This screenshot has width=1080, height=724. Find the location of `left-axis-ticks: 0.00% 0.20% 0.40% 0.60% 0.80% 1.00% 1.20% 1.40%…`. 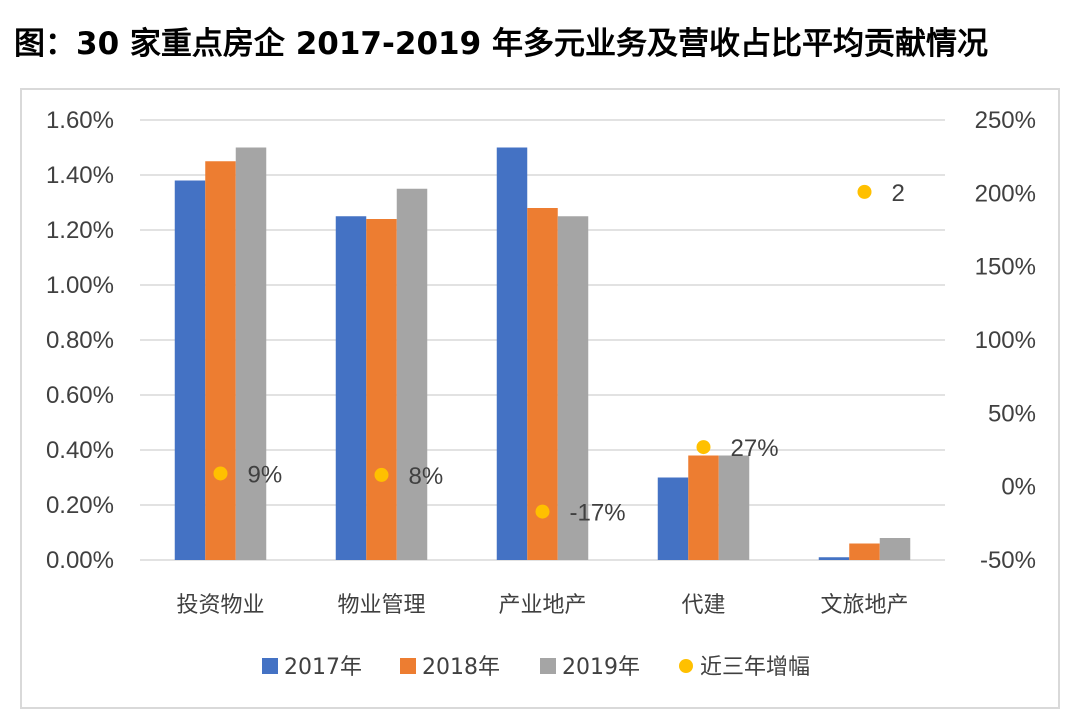

left-axis-ticks: 0.00% 0.20% 0.40% 0.60% 0.80% 1.00% 1.20% 1.40%… is located at coordinates (80, 340).